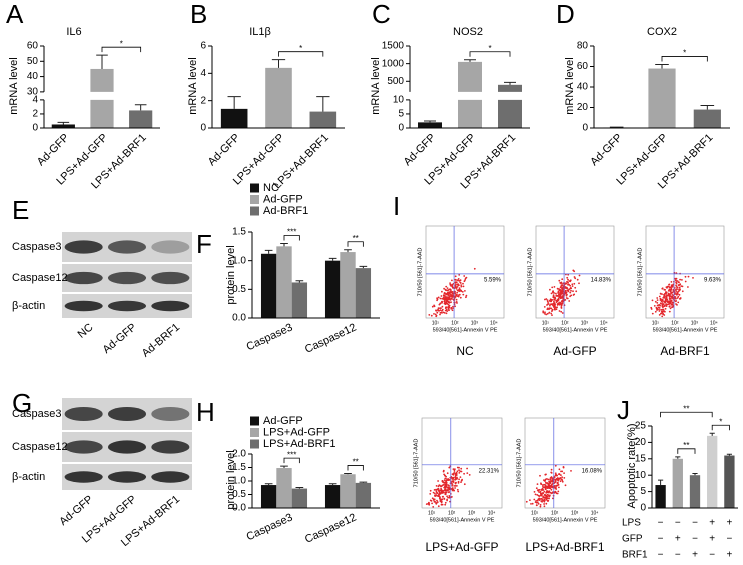  I want to click on panel-letter: C, so click(381, 14).